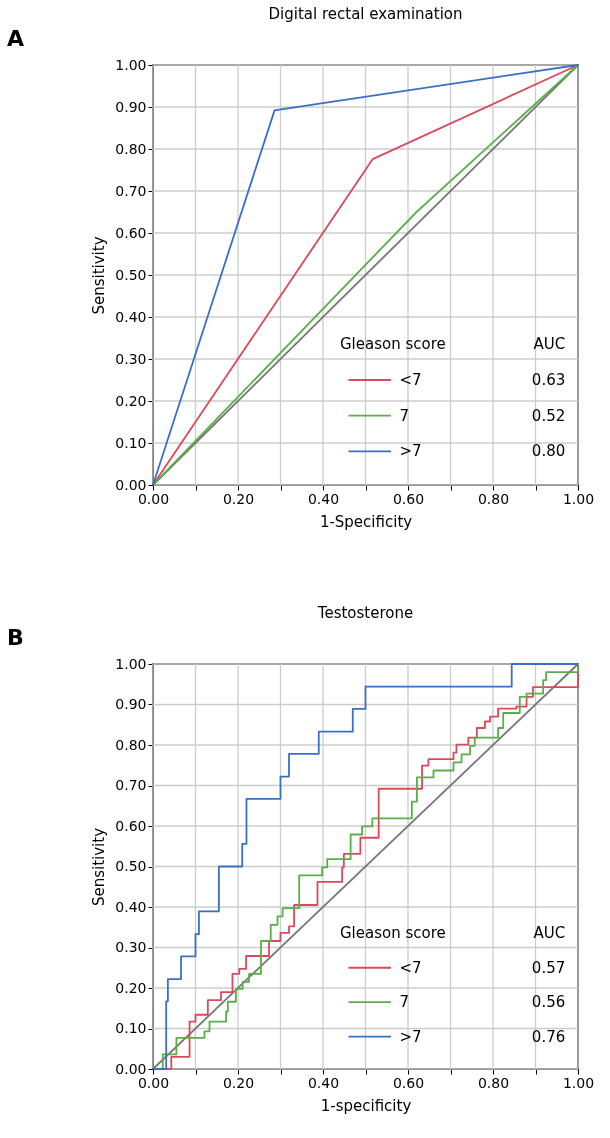  Describe the element at coordinates (548, 415) in the screenshot. I see `annotation: 0.52` at that location.